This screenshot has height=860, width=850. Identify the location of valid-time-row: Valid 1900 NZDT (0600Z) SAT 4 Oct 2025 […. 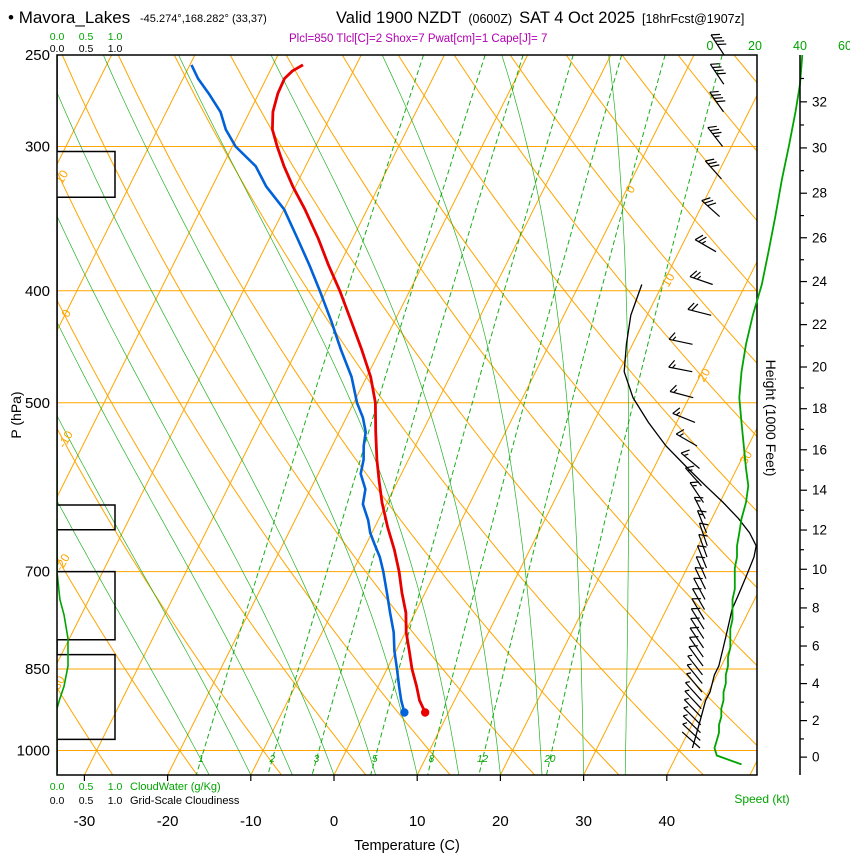
(540, 18).